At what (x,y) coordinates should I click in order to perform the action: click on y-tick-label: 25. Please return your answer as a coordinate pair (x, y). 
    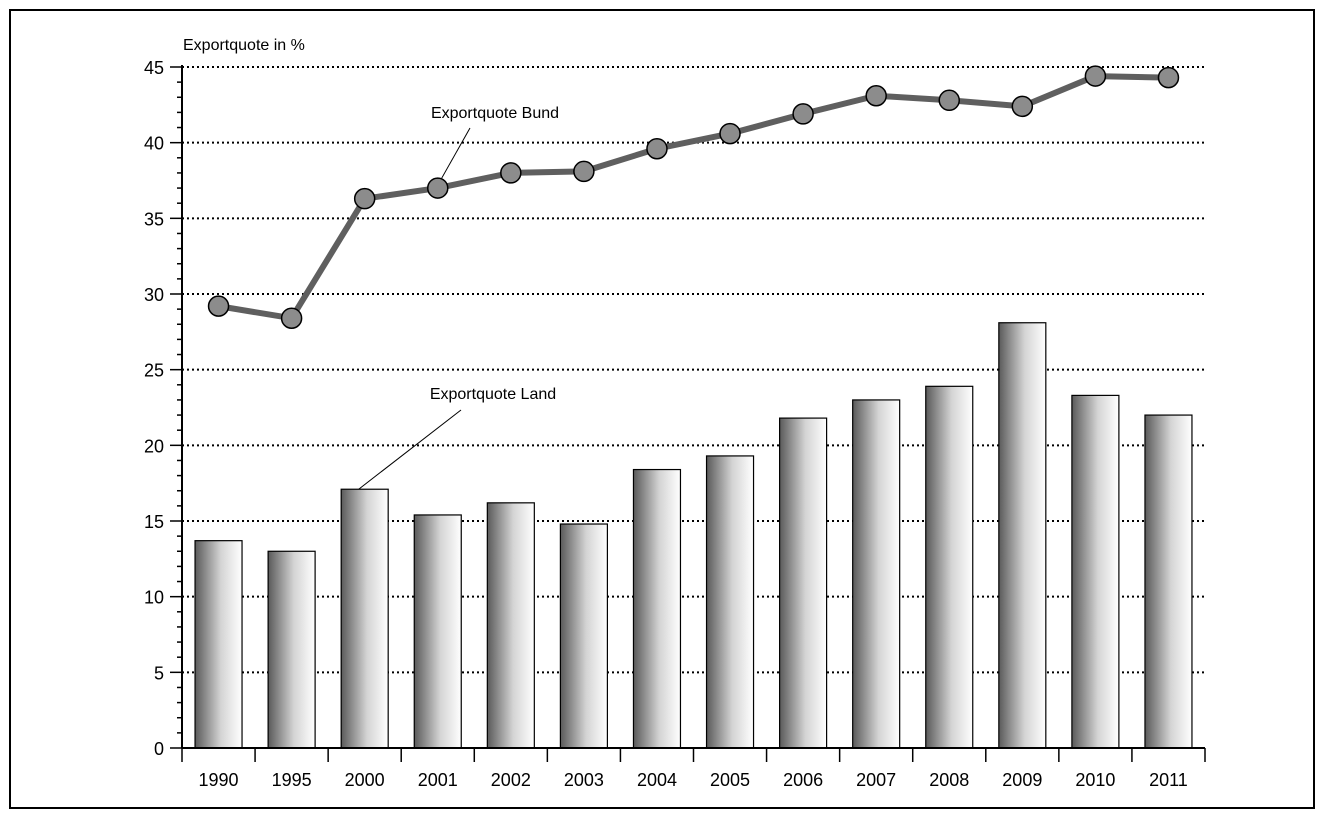
    Looking at the image, I should click on (154, 371).